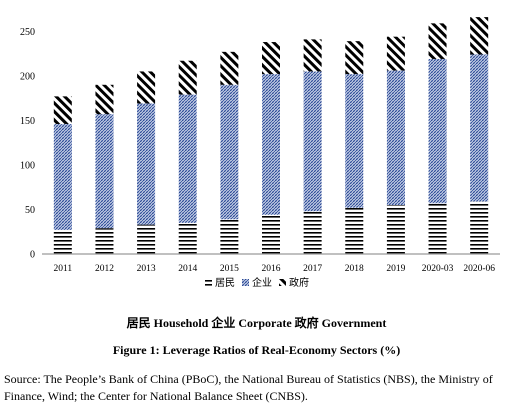 The height and width of the screenshot is (409, 513). Describe the element at coordinates (146, 269) in the screenshot. I see `x-tick-label: 2013` at that location.